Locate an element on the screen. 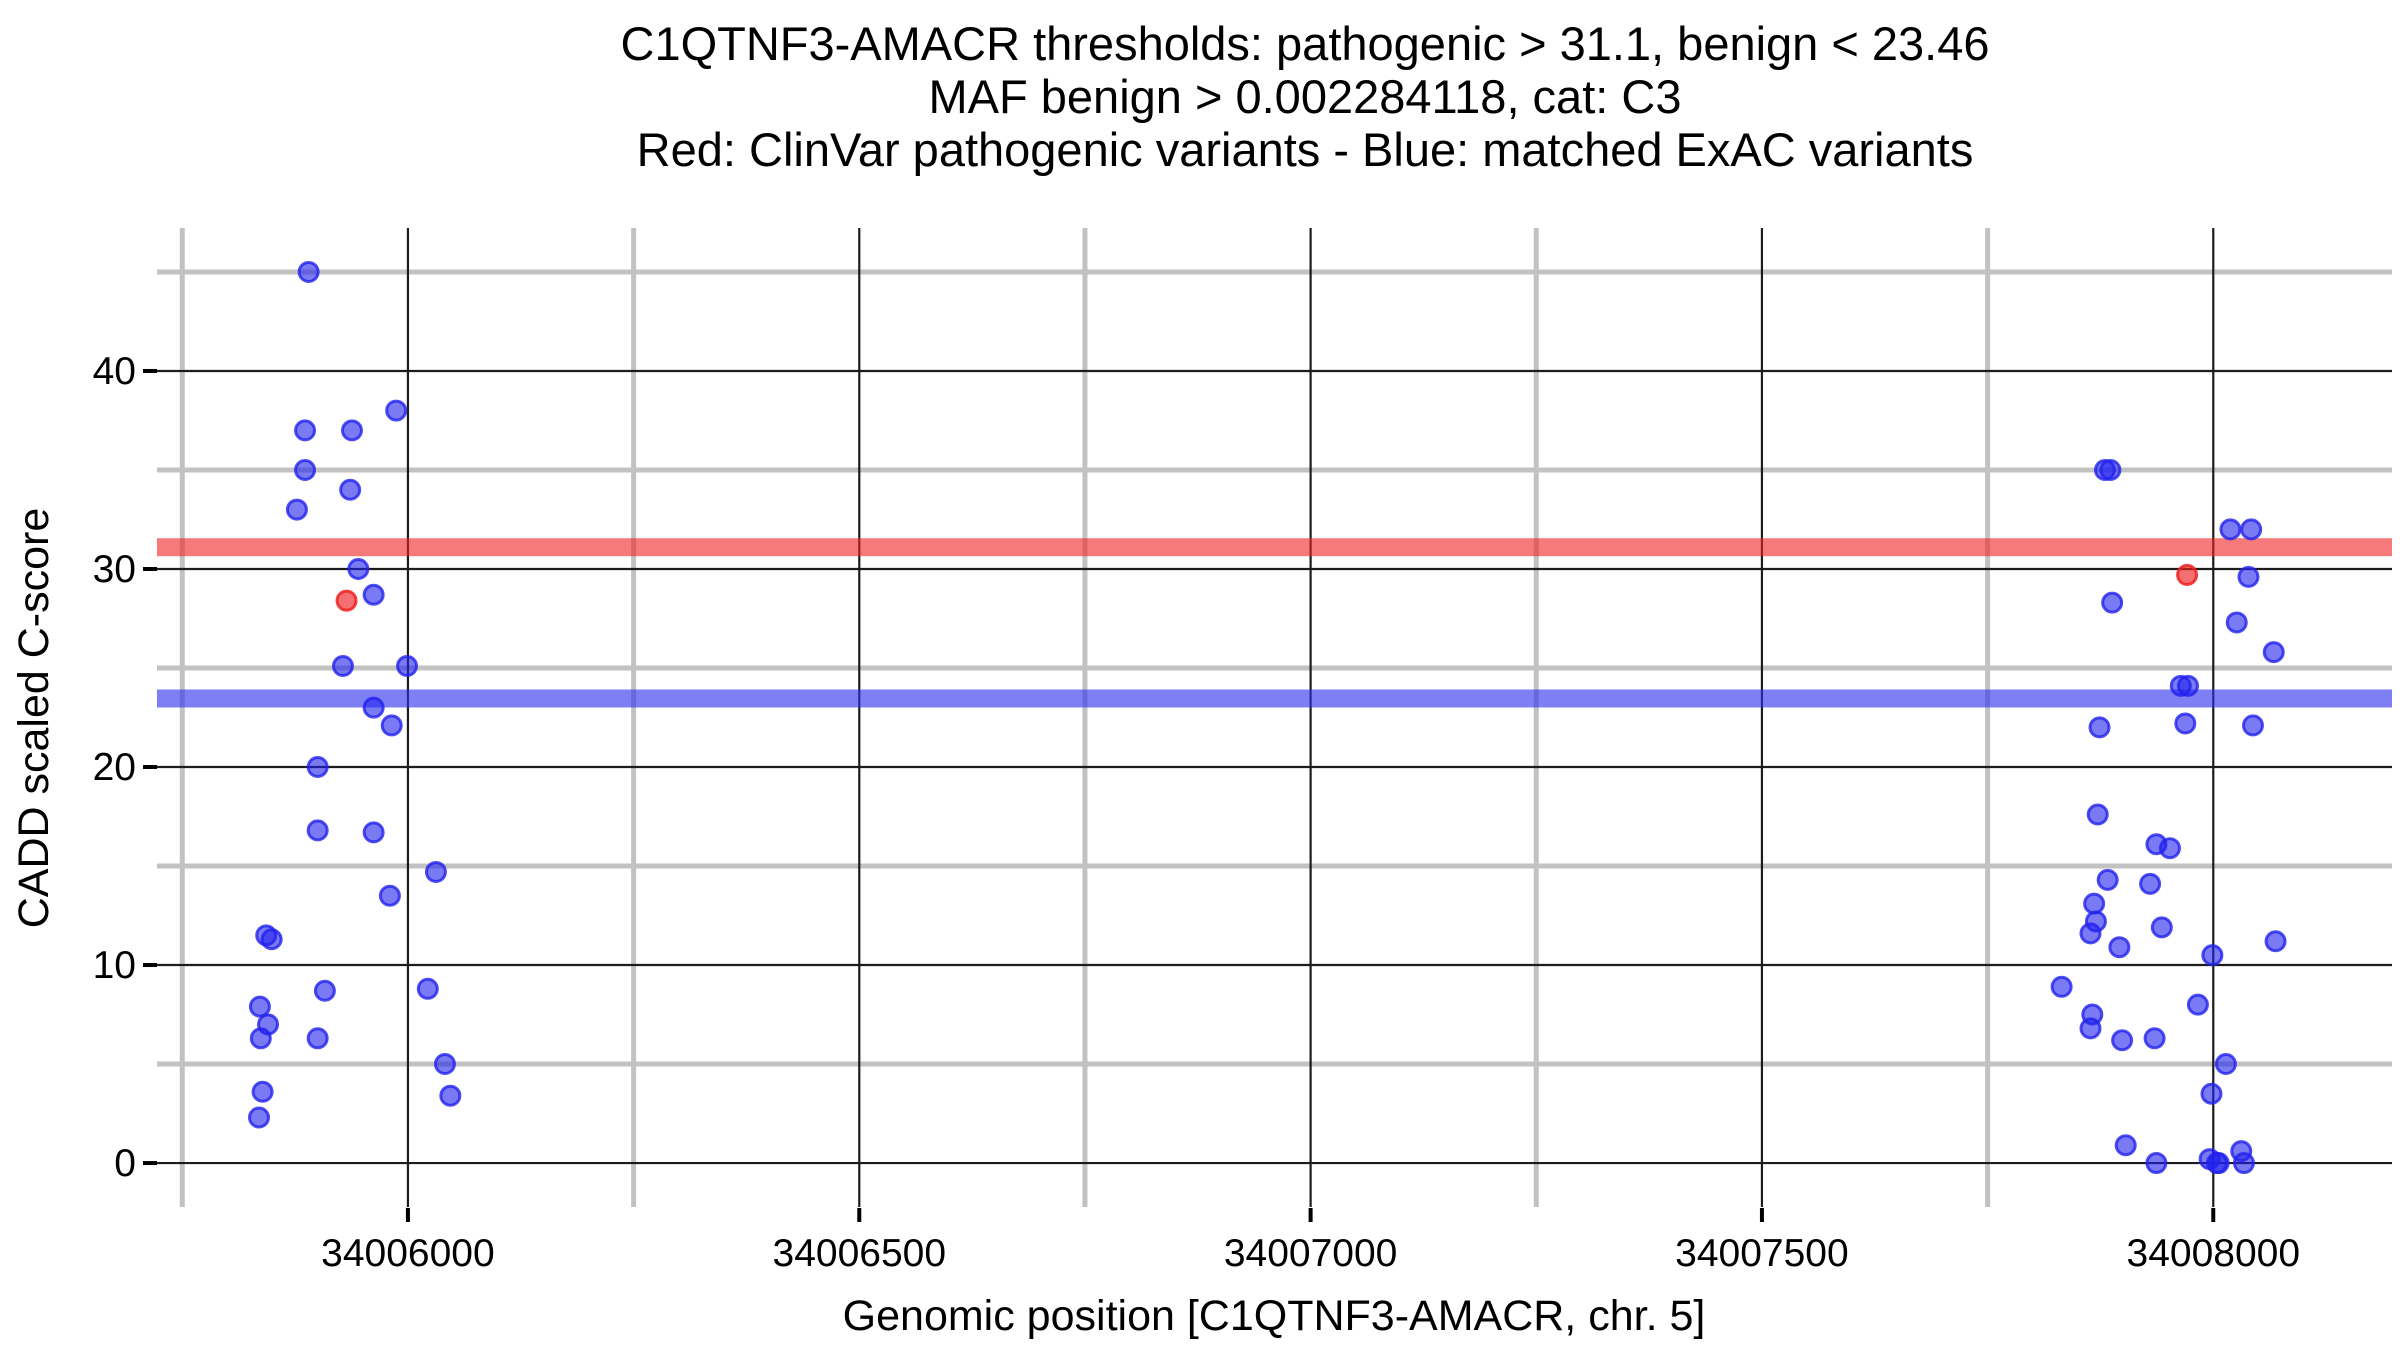 The height and width of the screenshot is (1350, 2400). y-tick-label: 0 is located at coordinates (125, 1163).